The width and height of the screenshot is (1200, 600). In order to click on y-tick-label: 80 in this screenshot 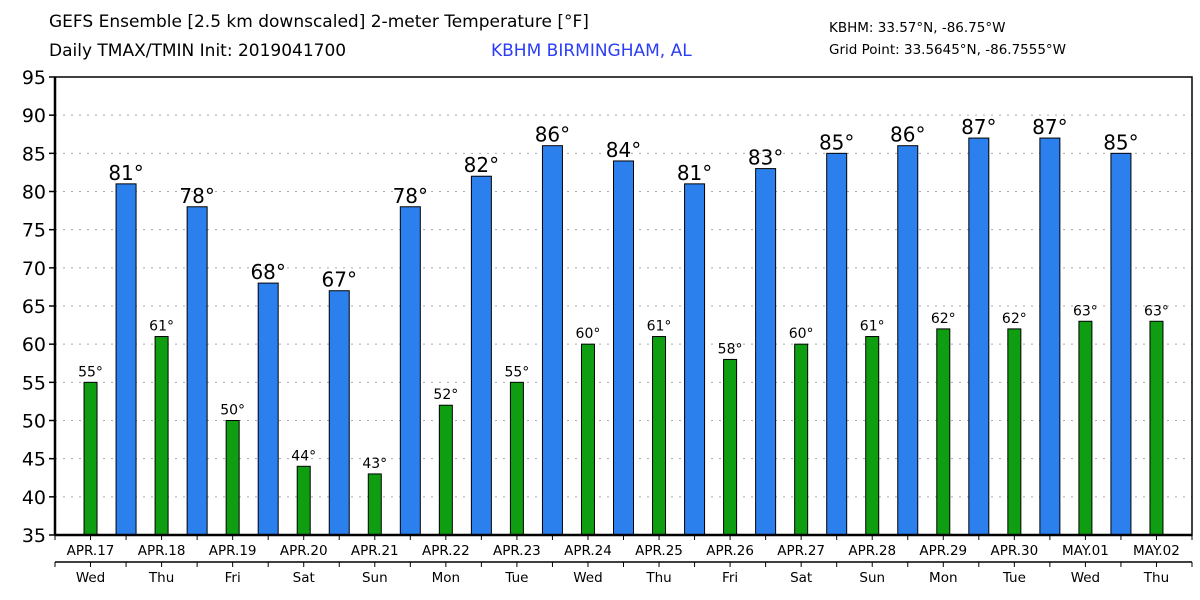, I will do `click(34, 193)`.